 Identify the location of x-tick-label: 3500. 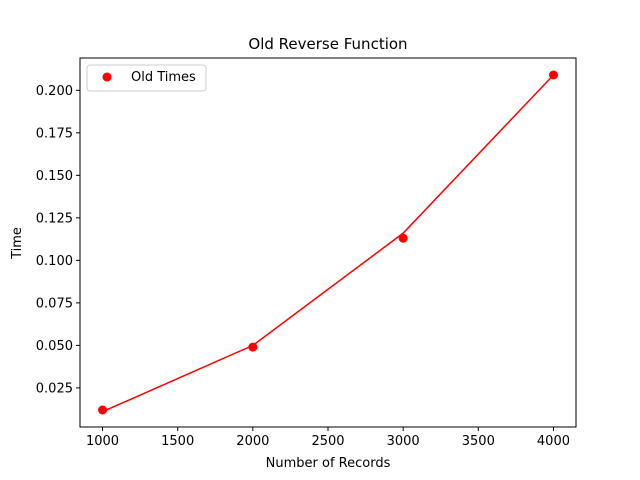
(478, 441).